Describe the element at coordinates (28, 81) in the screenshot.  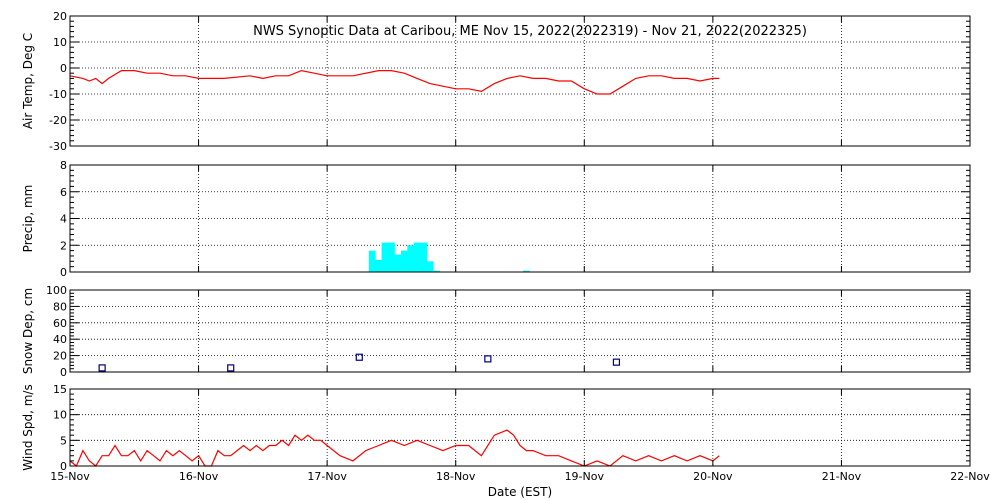
I see `y-axis-label: Air Temp, Deg C` at that location.